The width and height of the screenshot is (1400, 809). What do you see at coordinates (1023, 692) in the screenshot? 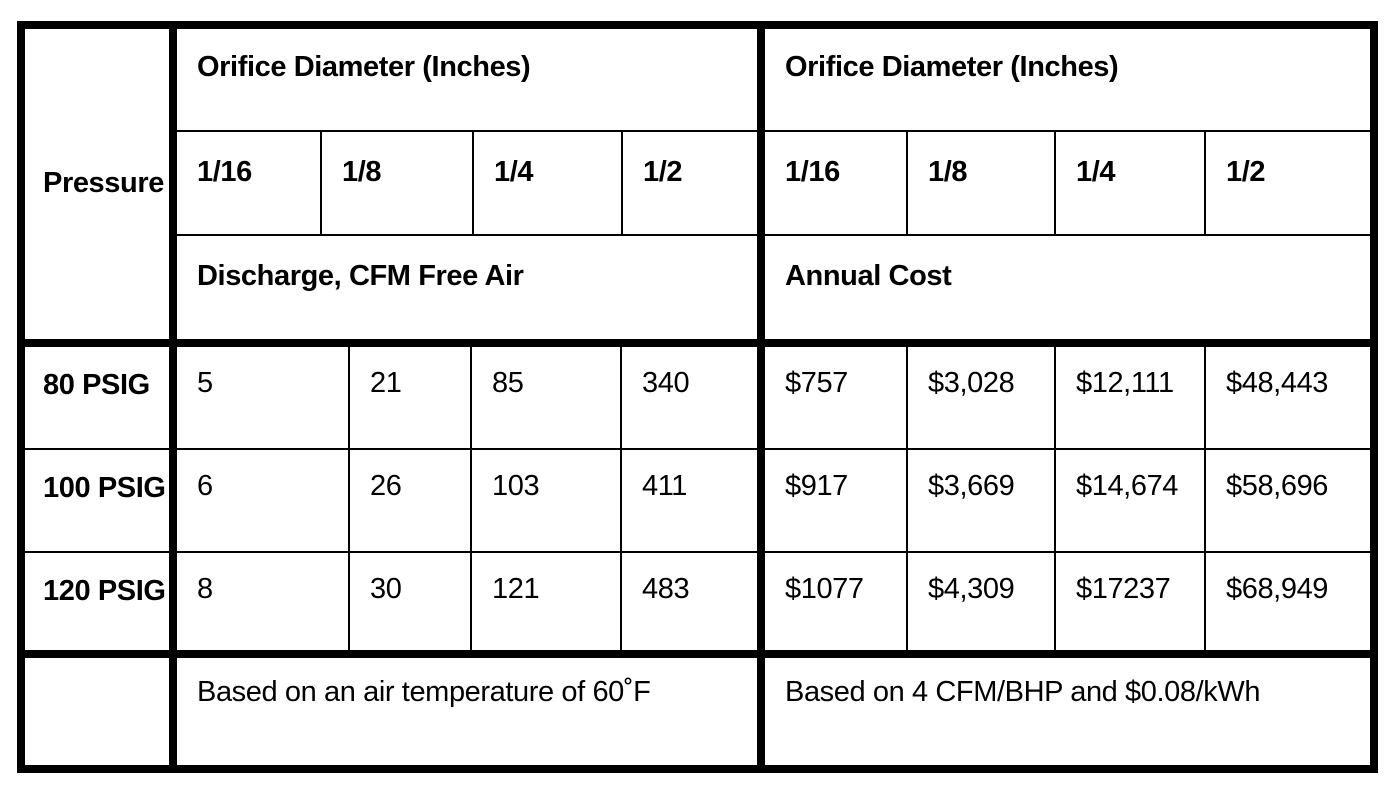
I see `annual-cost-footnote: Based on 4 CFM/BHP and $0.08/kWh` at bounding box center [1023, 692].